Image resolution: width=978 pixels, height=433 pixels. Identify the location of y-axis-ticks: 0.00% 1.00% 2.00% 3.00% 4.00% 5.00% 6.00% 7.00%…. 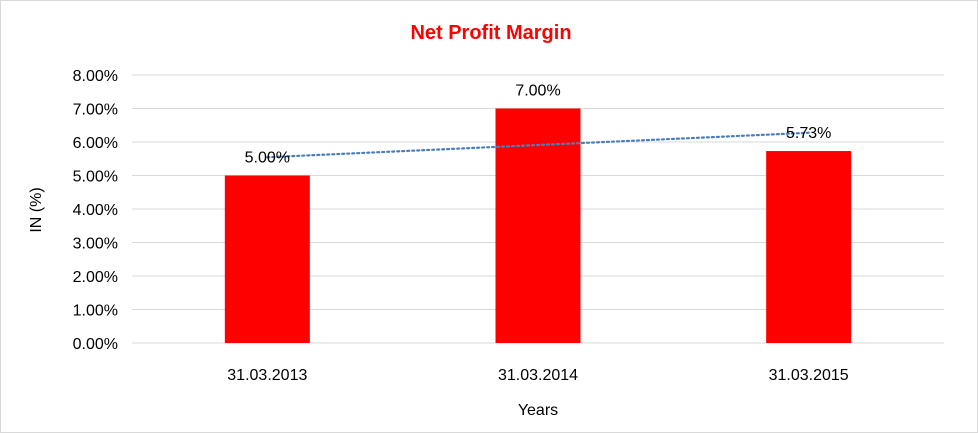
(95, 210).